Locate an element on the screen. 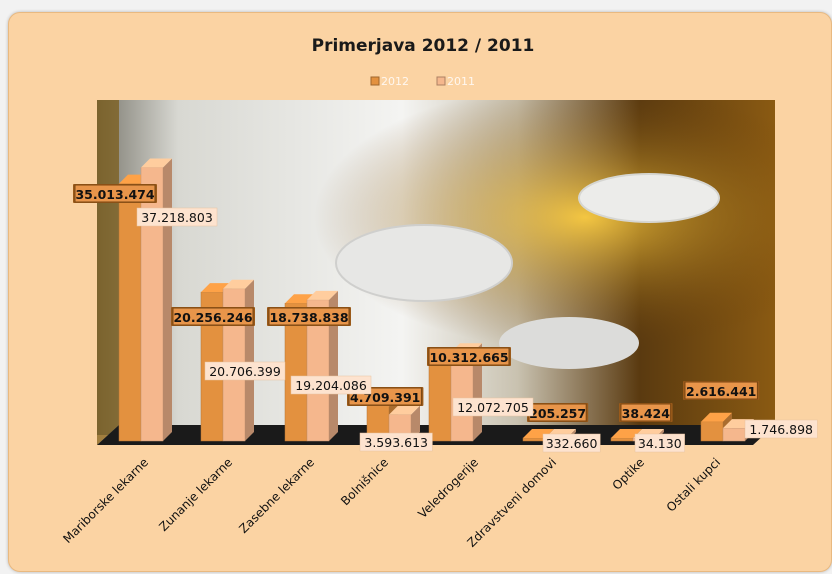 The image size is (832, 574). data-label-2011: 332.660 is located at coordinates (571, 443).